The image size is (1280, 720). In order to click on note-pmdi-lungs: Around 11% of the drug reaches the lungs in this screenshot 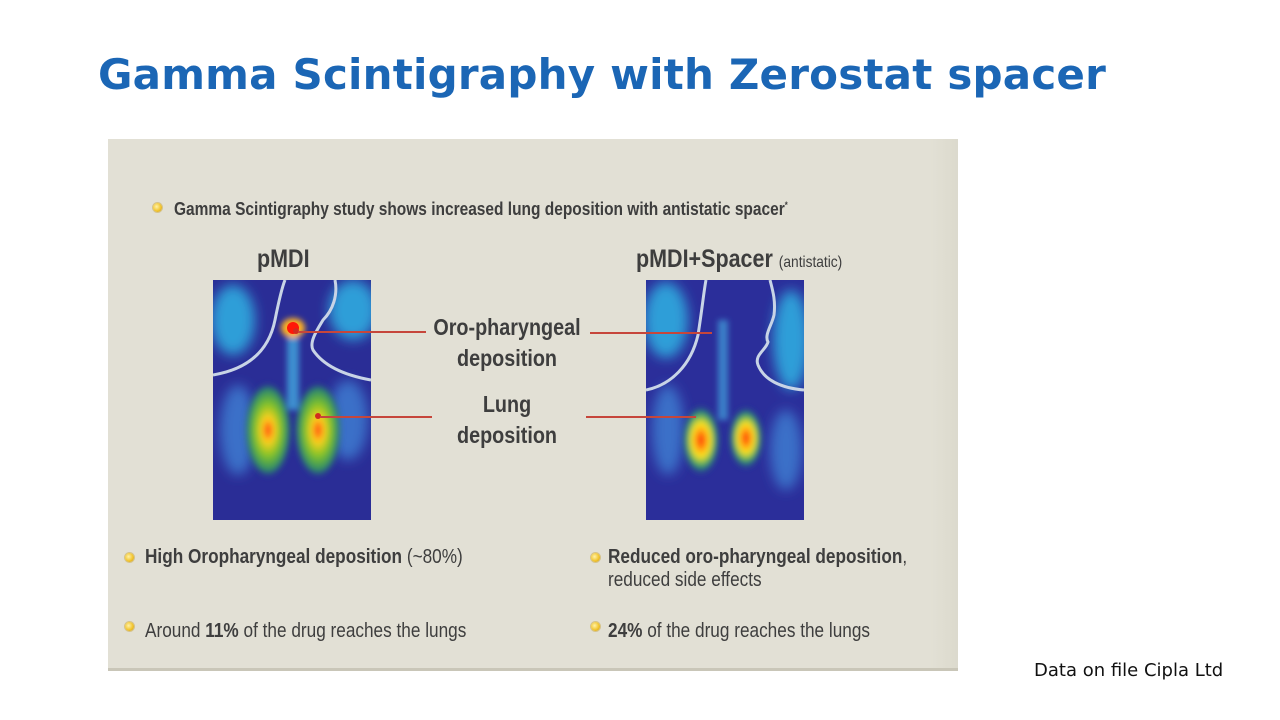, I will do `click(305, 631)`.